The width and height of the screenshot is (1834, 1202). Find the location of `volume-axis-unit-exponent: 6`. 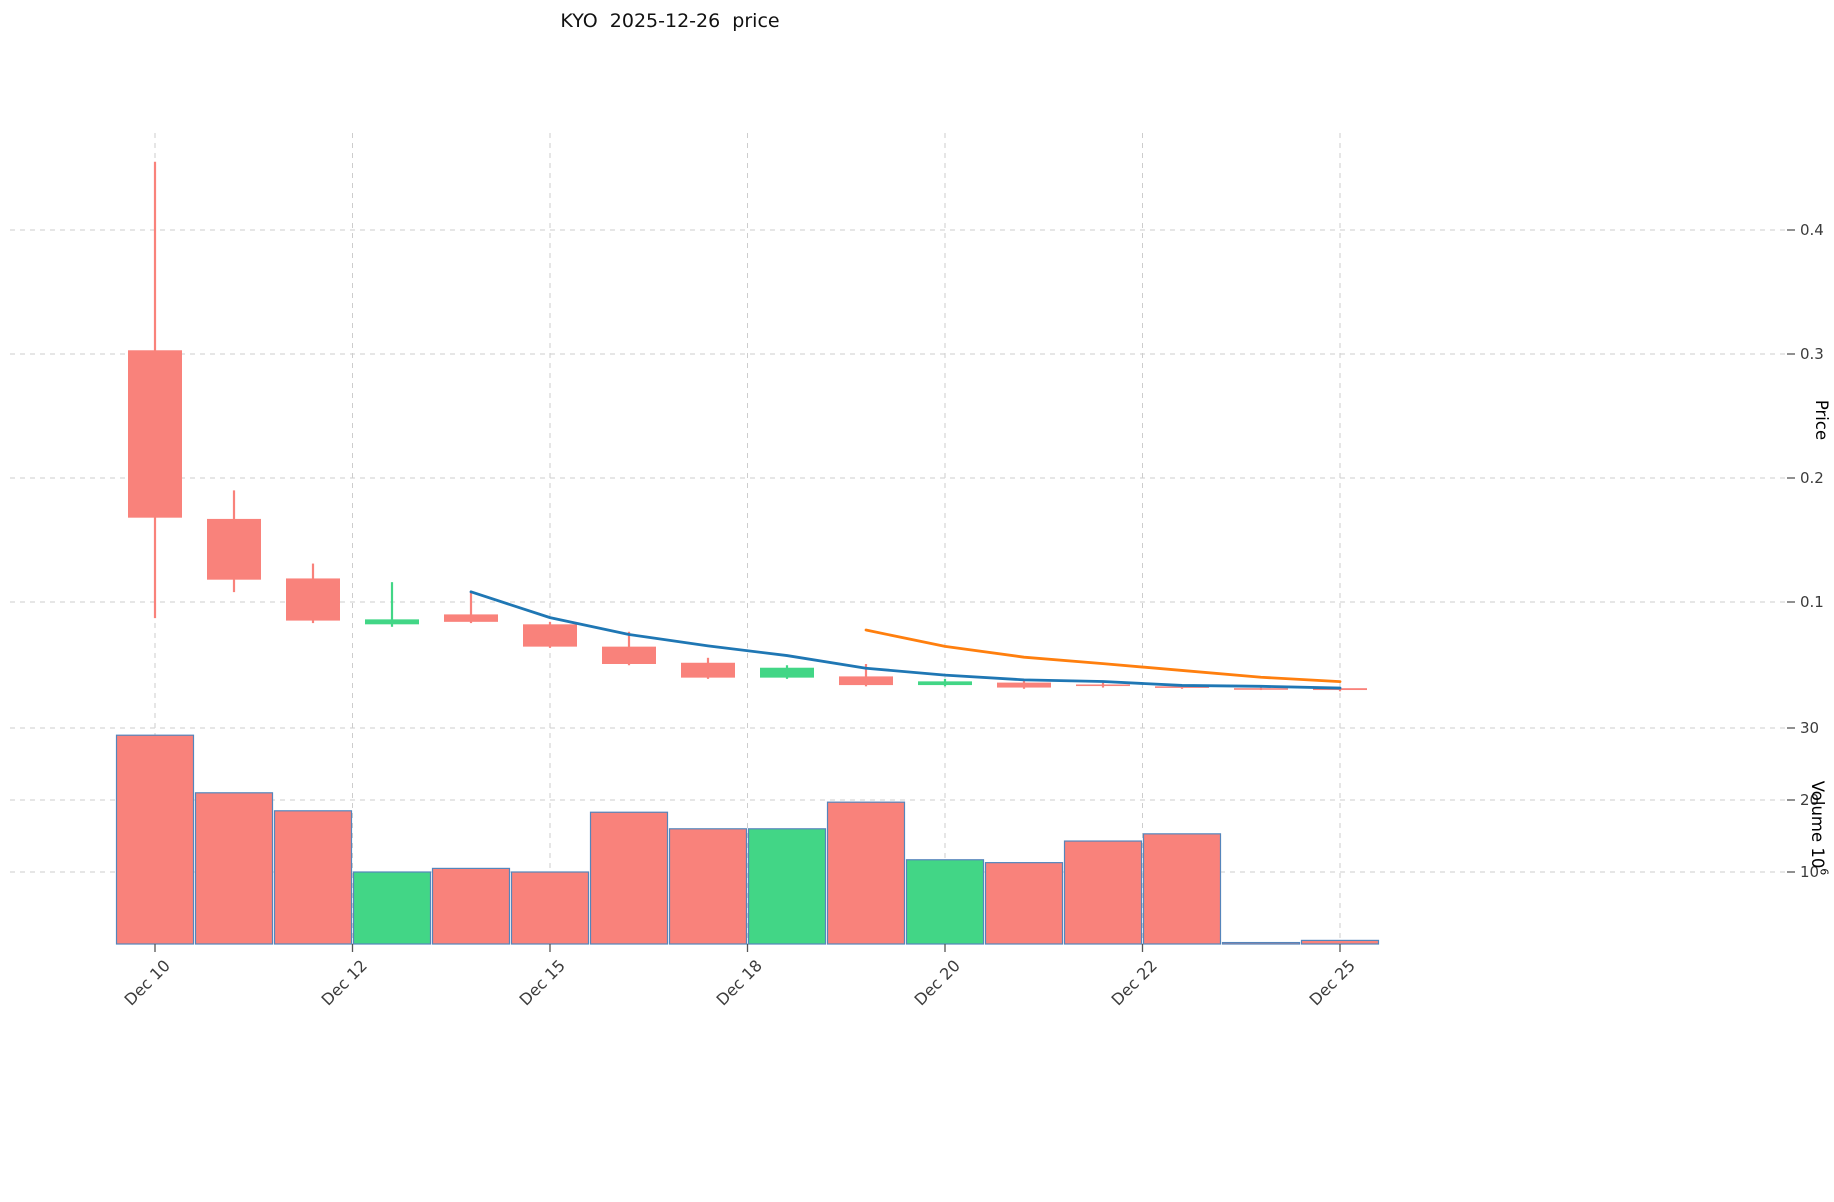

volume-axis-unit-exponent: 6 is located at coordinates (1824, 872).